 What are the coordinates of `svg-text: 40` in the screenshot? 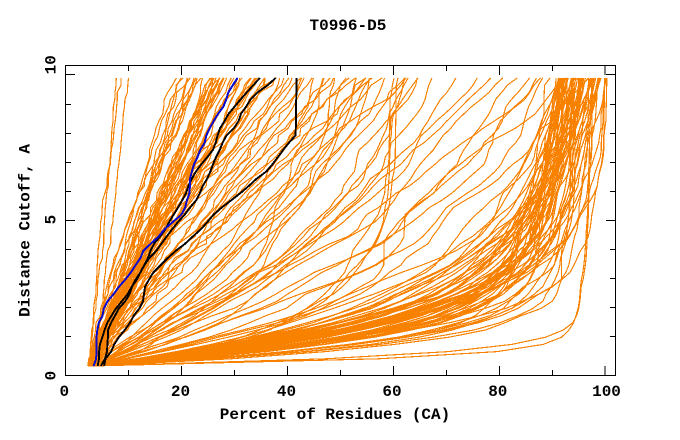 It's located at (286, 392).